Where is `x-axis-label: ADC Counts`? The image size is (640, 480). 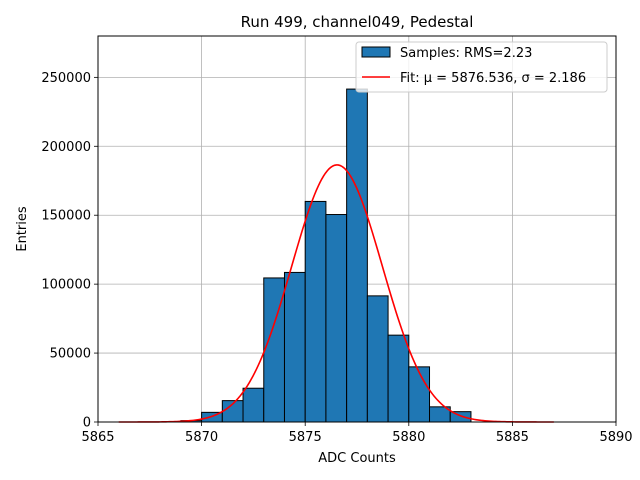
x-axis-label: ADC Counts is located at coordinates (357, 458).